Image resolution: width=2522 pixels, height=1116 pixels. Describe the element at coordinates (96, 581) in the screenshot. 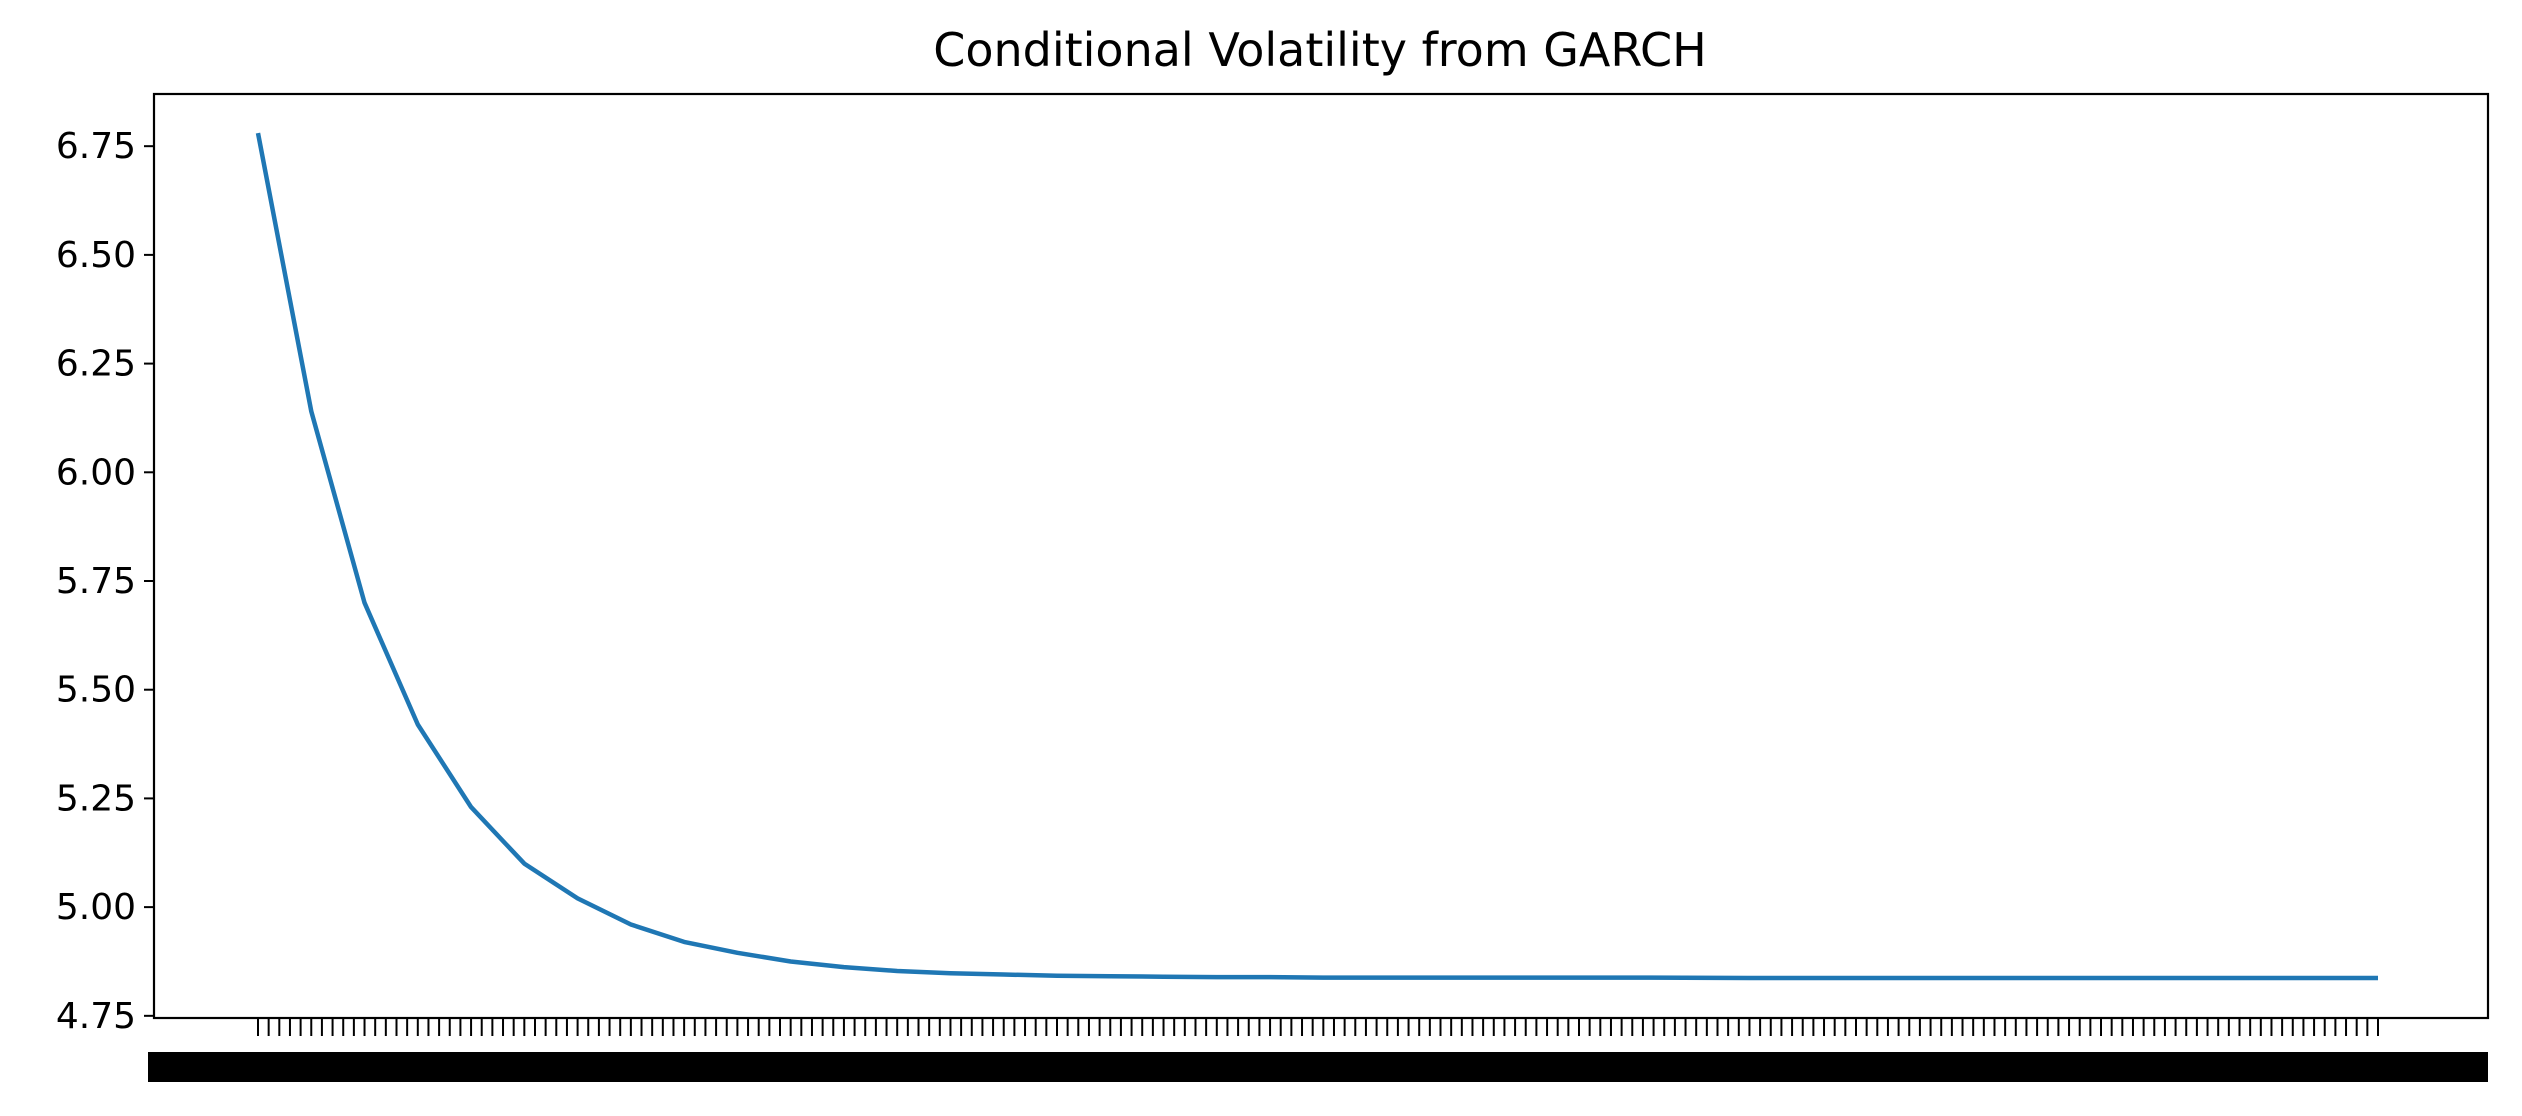

I see `y-tick-label: 5.75` at that location.